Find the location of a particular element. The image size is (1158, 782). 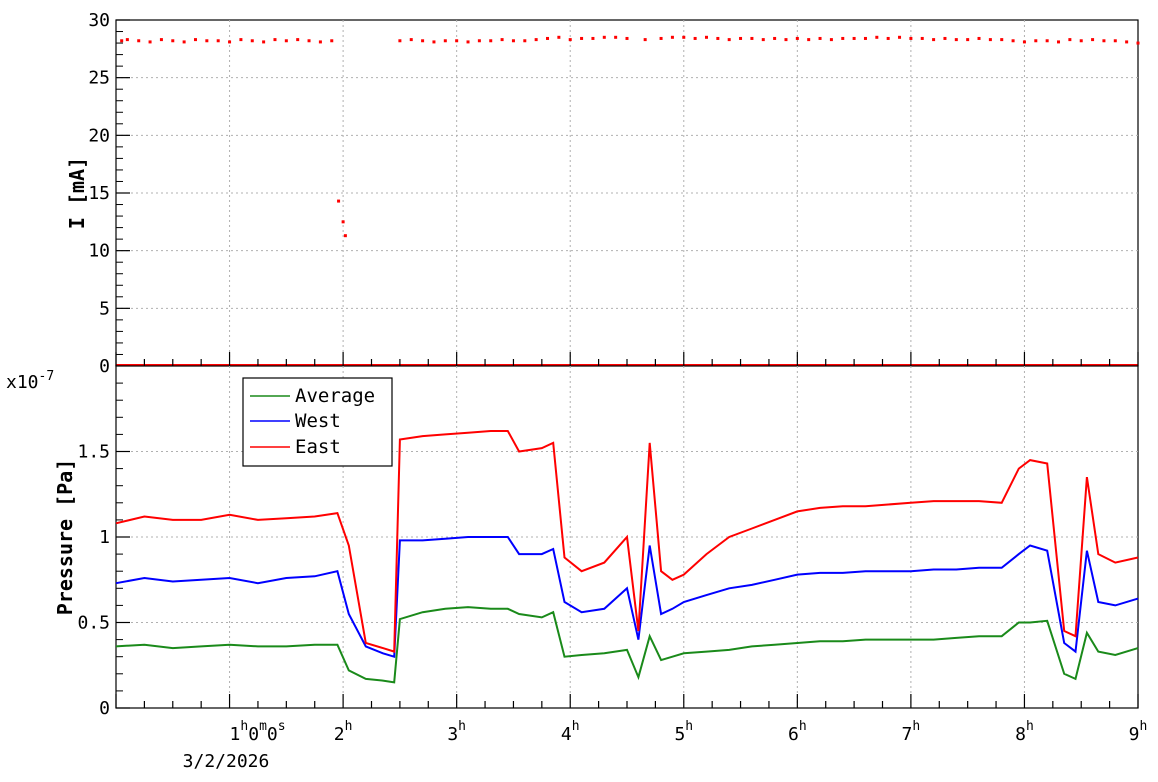

y-tick-label: 0.5 is located at coordinates (93, 623).